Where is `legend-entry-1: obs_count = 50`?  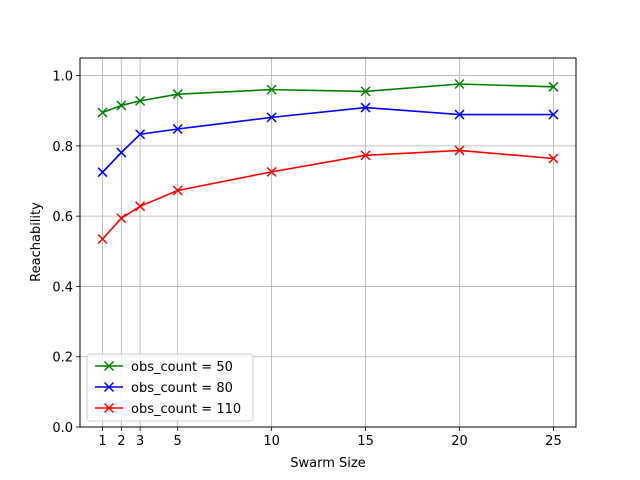
legend-entry-1: obs_count = 50 is located at coordinates (164, 367).